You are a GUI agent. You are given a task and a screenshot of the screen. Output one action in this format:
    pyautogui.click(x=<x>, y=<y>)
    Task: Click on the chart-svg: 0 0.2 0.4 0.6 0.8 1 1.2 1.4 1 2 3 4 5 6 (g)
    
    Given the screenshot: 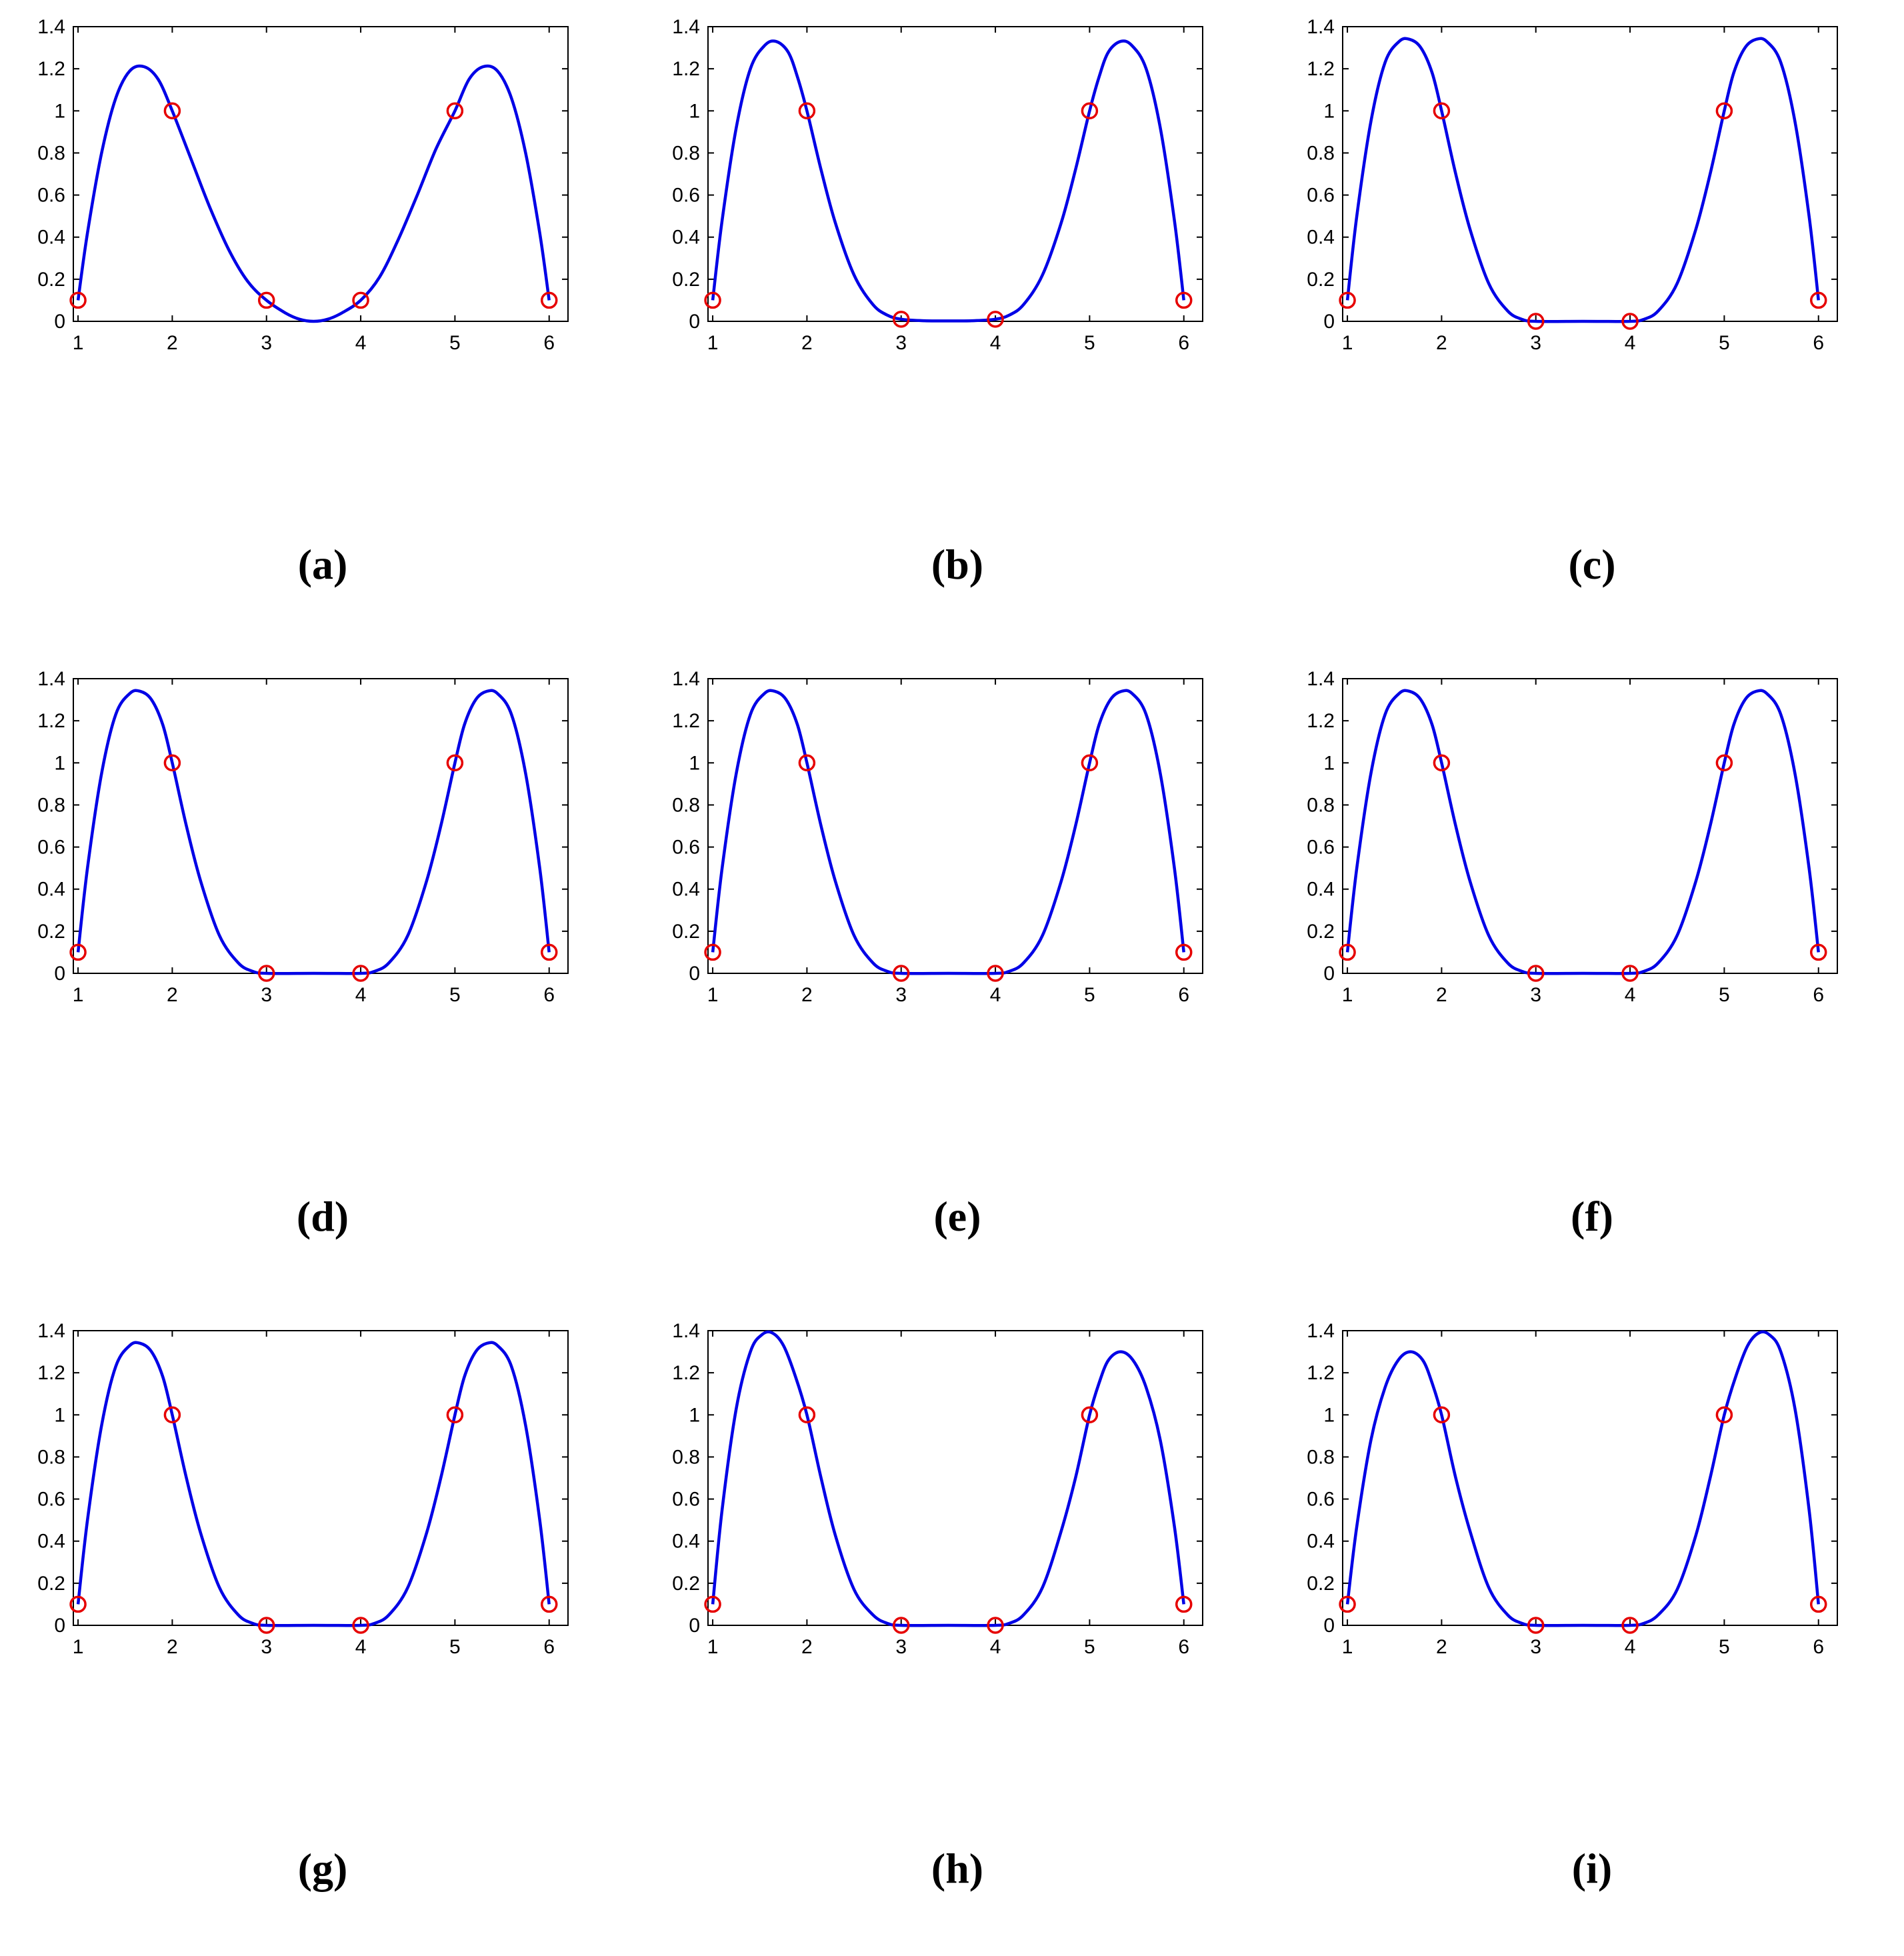 What is the action you would take?
    pyautogui.click(x=303, y=1606)
    